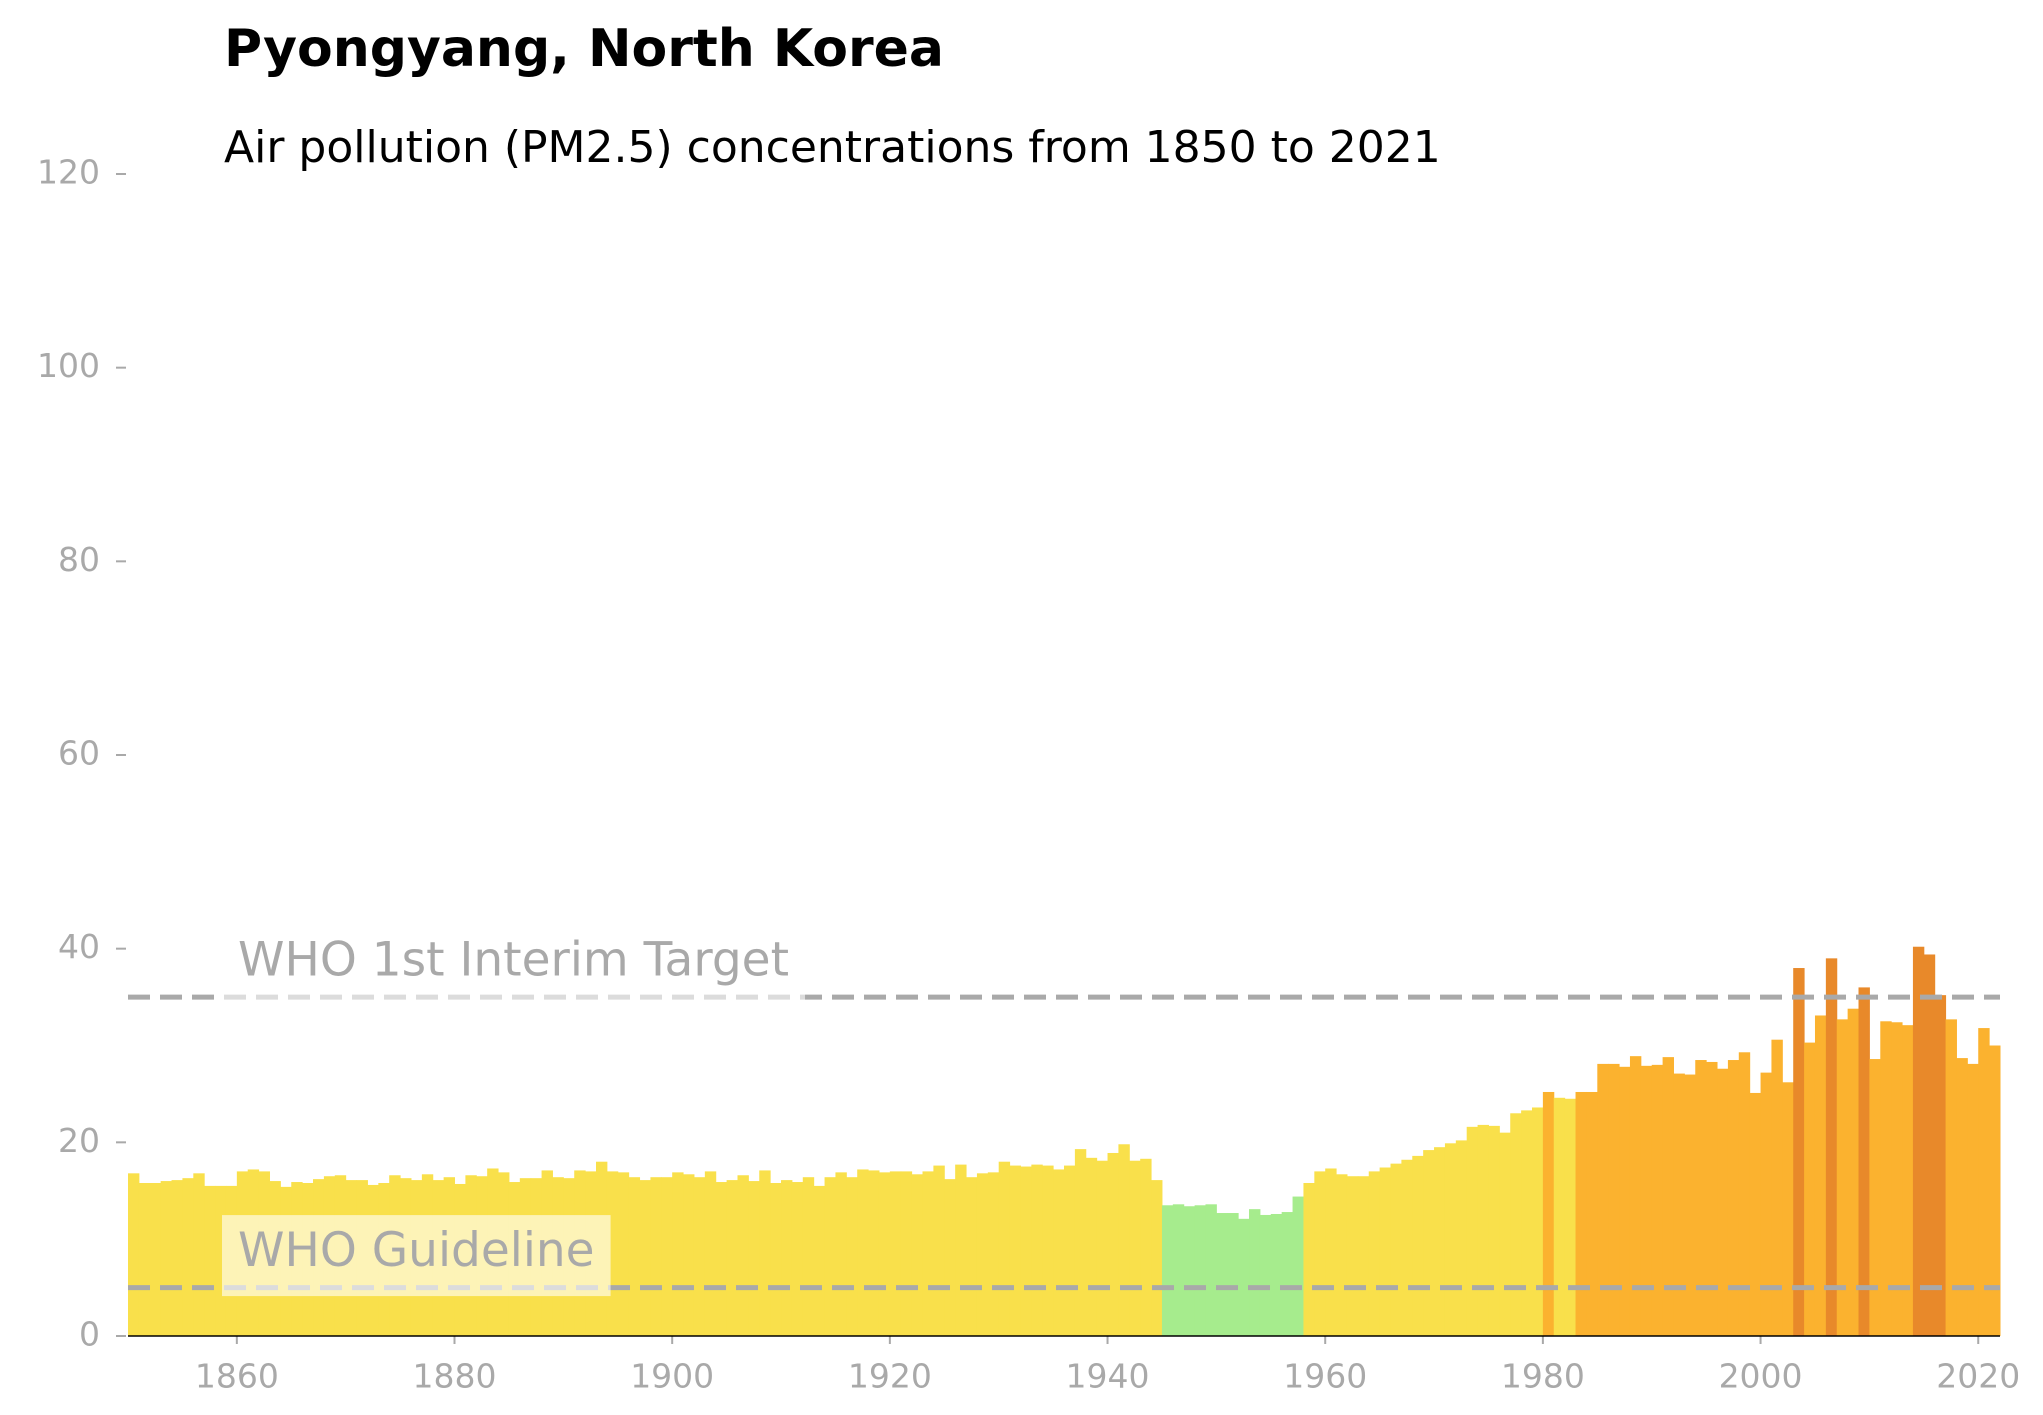 This screenshot has height=1415, width=2043. Describe the element at coordinates (68, 365) in the screenshot. I see `y-tick-label: 100` at that location.